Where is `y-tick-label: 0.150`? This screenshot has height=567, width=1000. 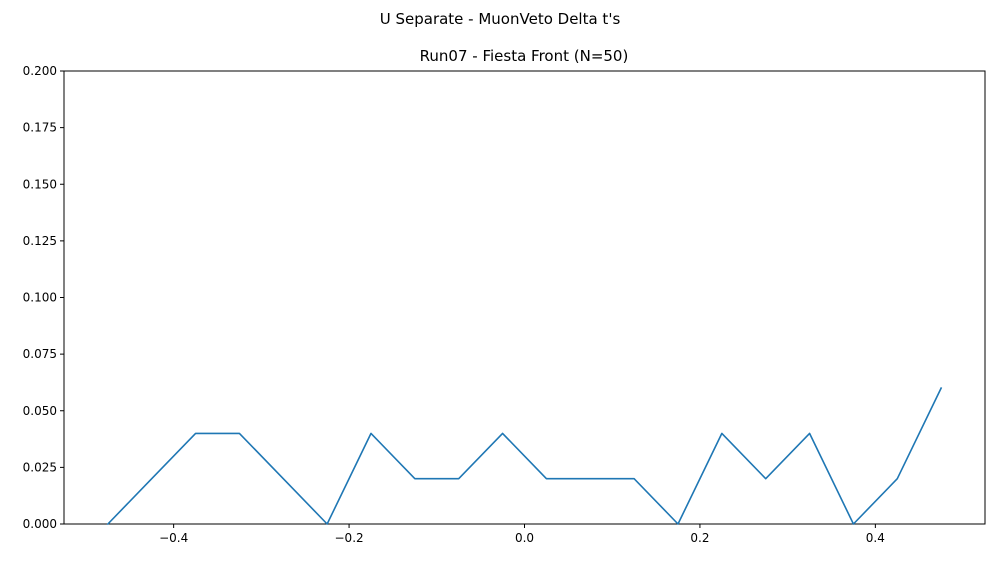
y-tick-label: 0.150 is located at coordinates (40, 184).